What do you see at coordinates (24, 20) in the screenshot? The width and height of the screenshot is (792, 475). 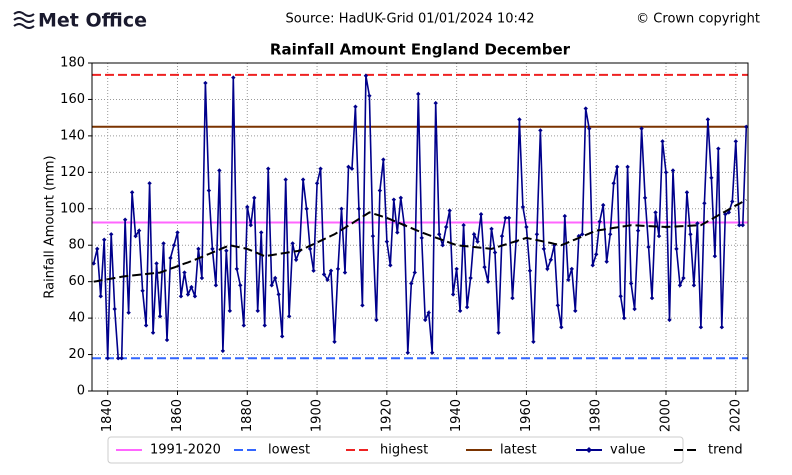 I see `logo` at bounding box center [24, 20].